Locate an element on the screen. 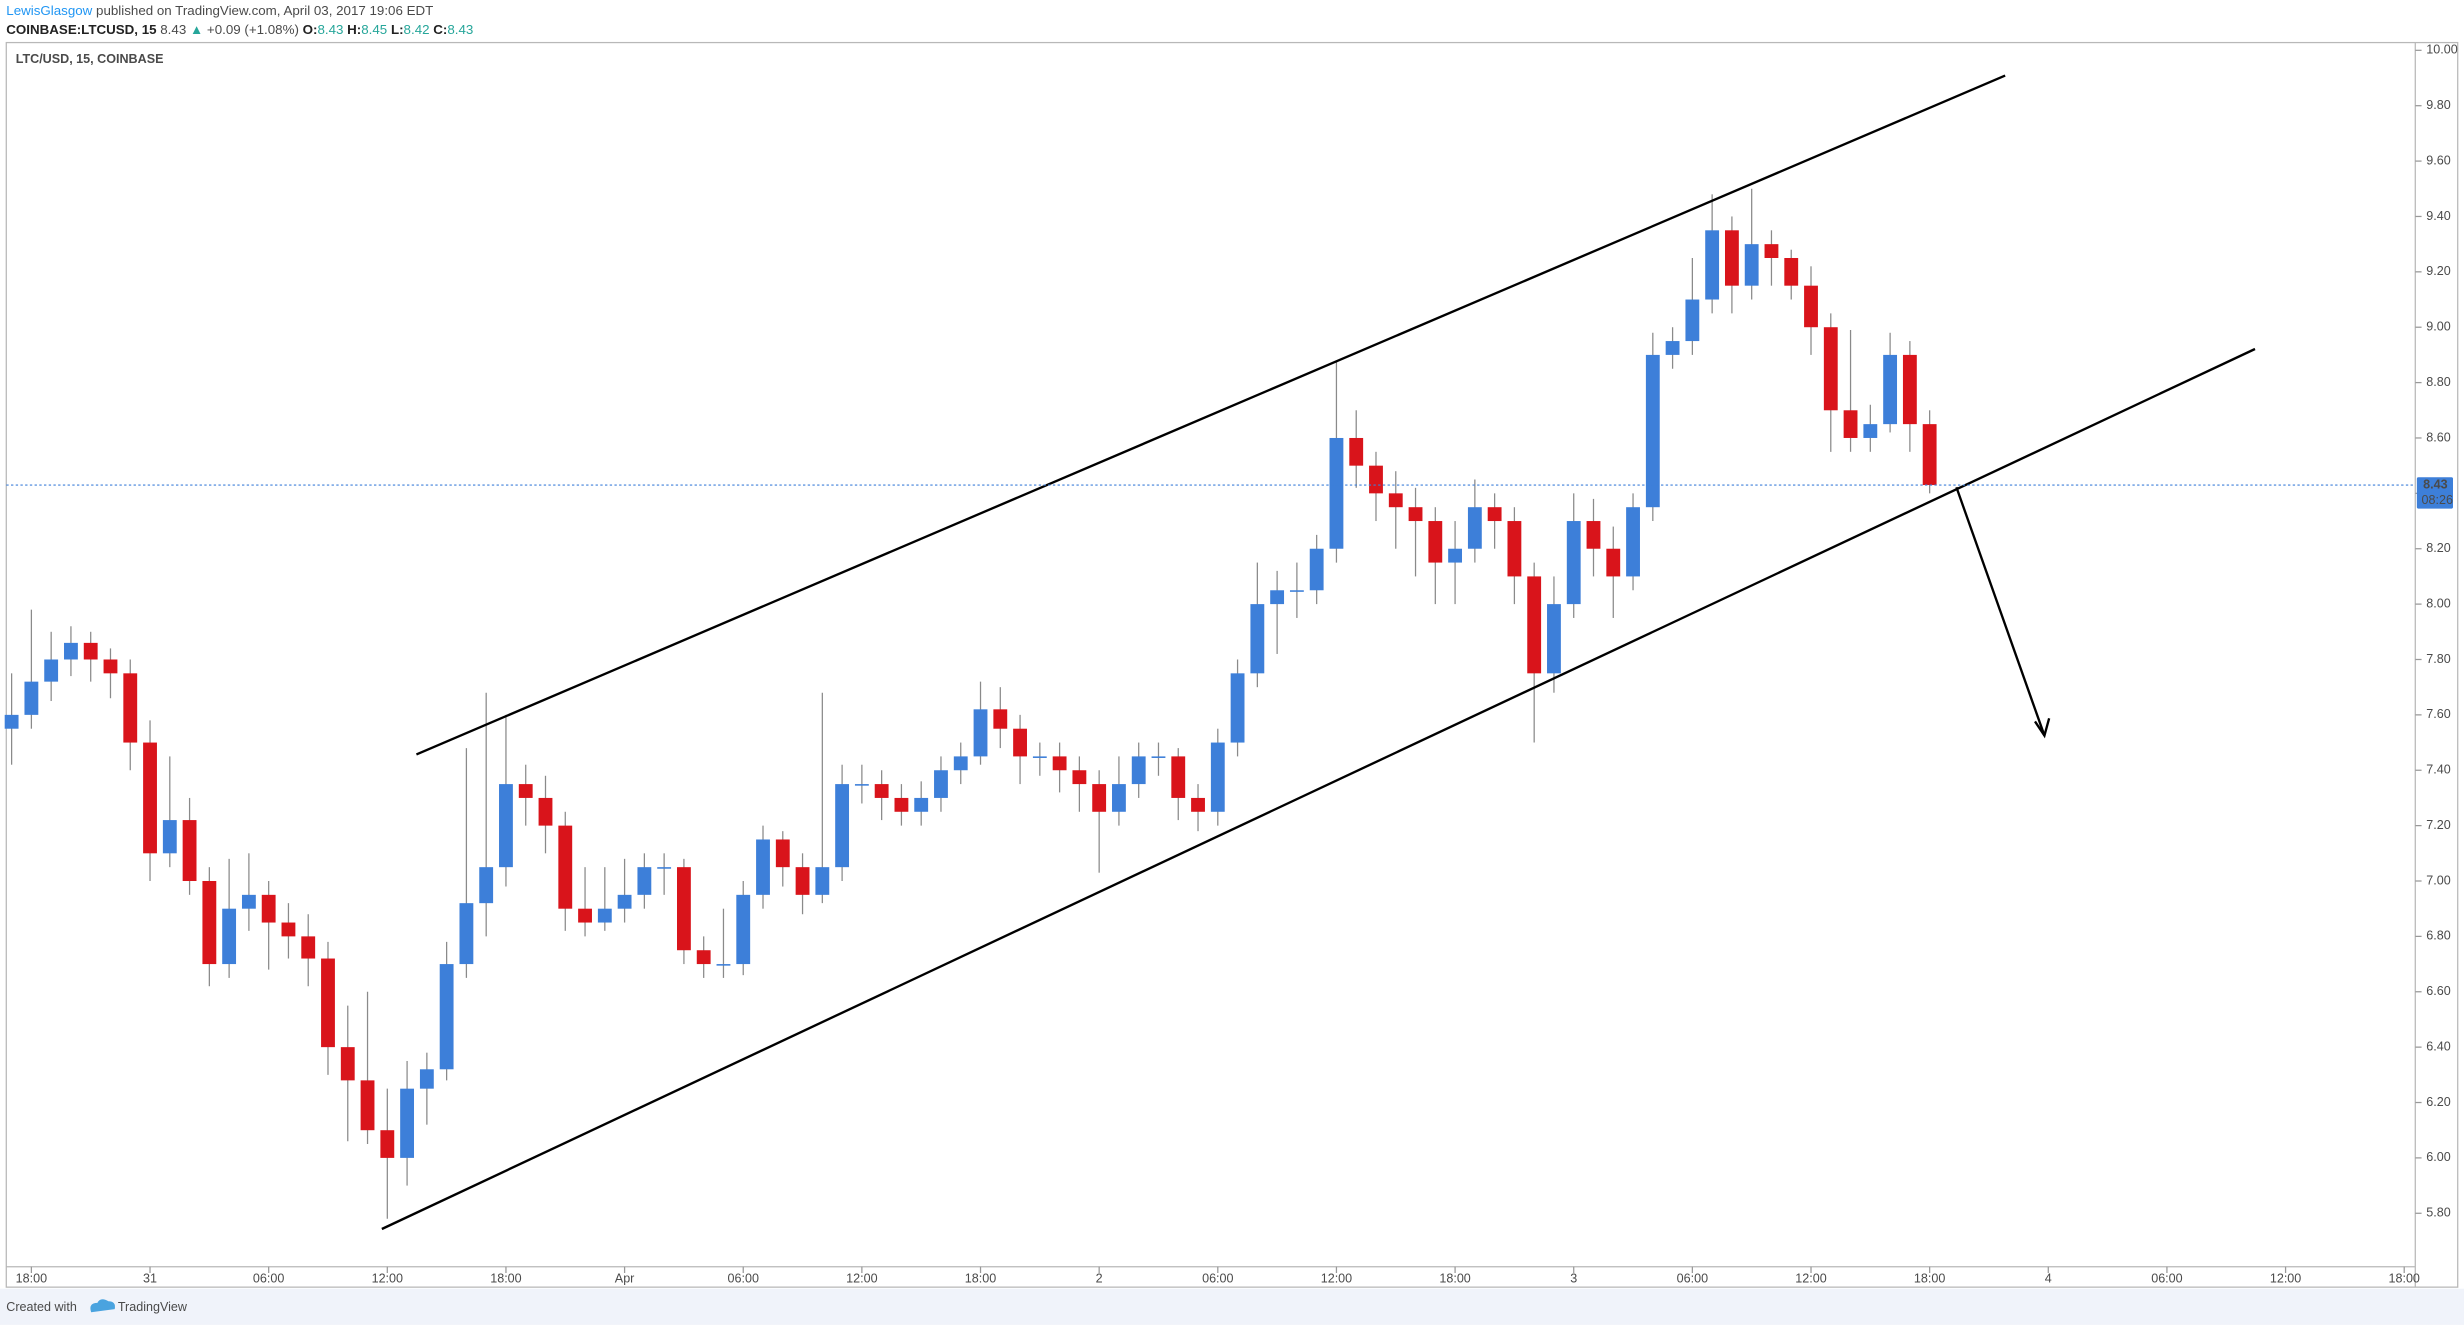 This screenshot has height=1325, width=2464. y-tick-label: 7.80 is located at coordinates (2438, 659).